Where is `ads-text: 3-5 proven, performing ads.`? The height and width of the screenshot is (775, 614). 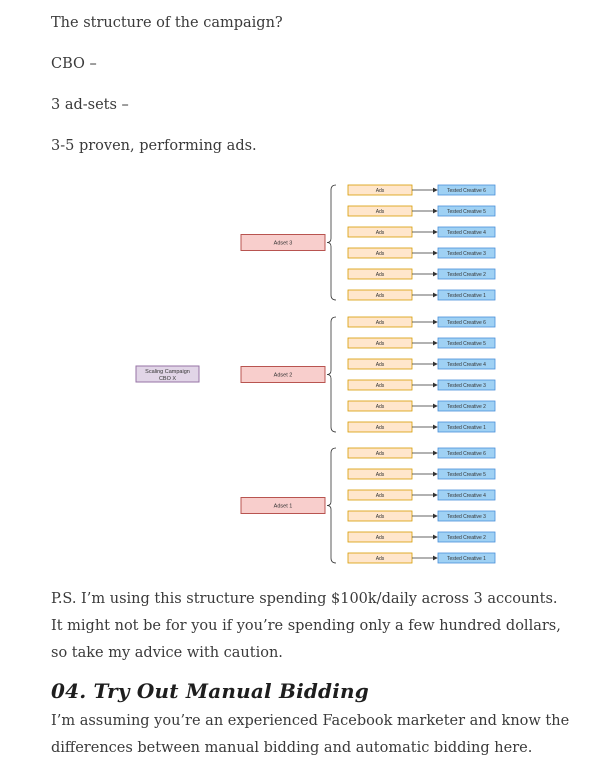
ads-text: 3-5 proven, performing ads. is located at coordinates (154, 146).